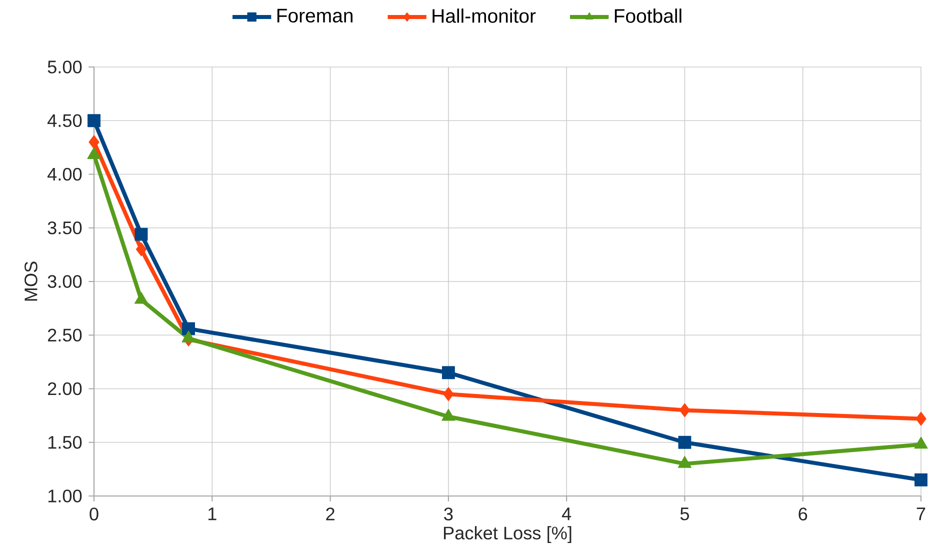 The height and width of the screenshot is (556, 929). What do you see at coordinates (31, 281) in the screenshot?
I see `y-axis-title: MOS` at bounding box center [31, 281].